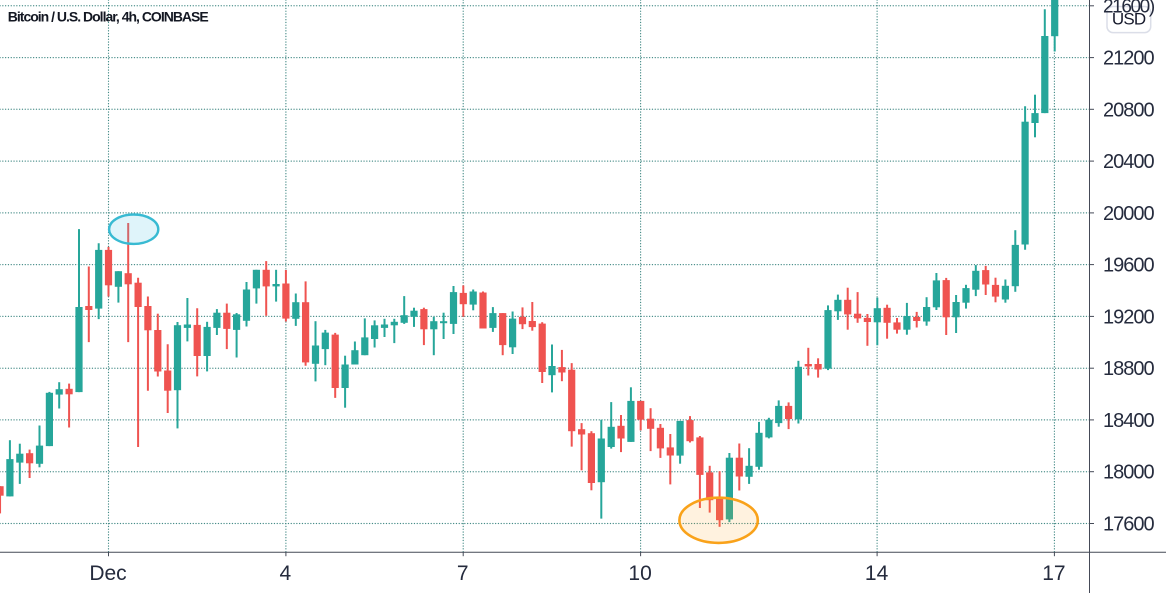  Describe the element at coordinates (1053, 573) in the screenshot. I see `svg-text: 17` at that location.